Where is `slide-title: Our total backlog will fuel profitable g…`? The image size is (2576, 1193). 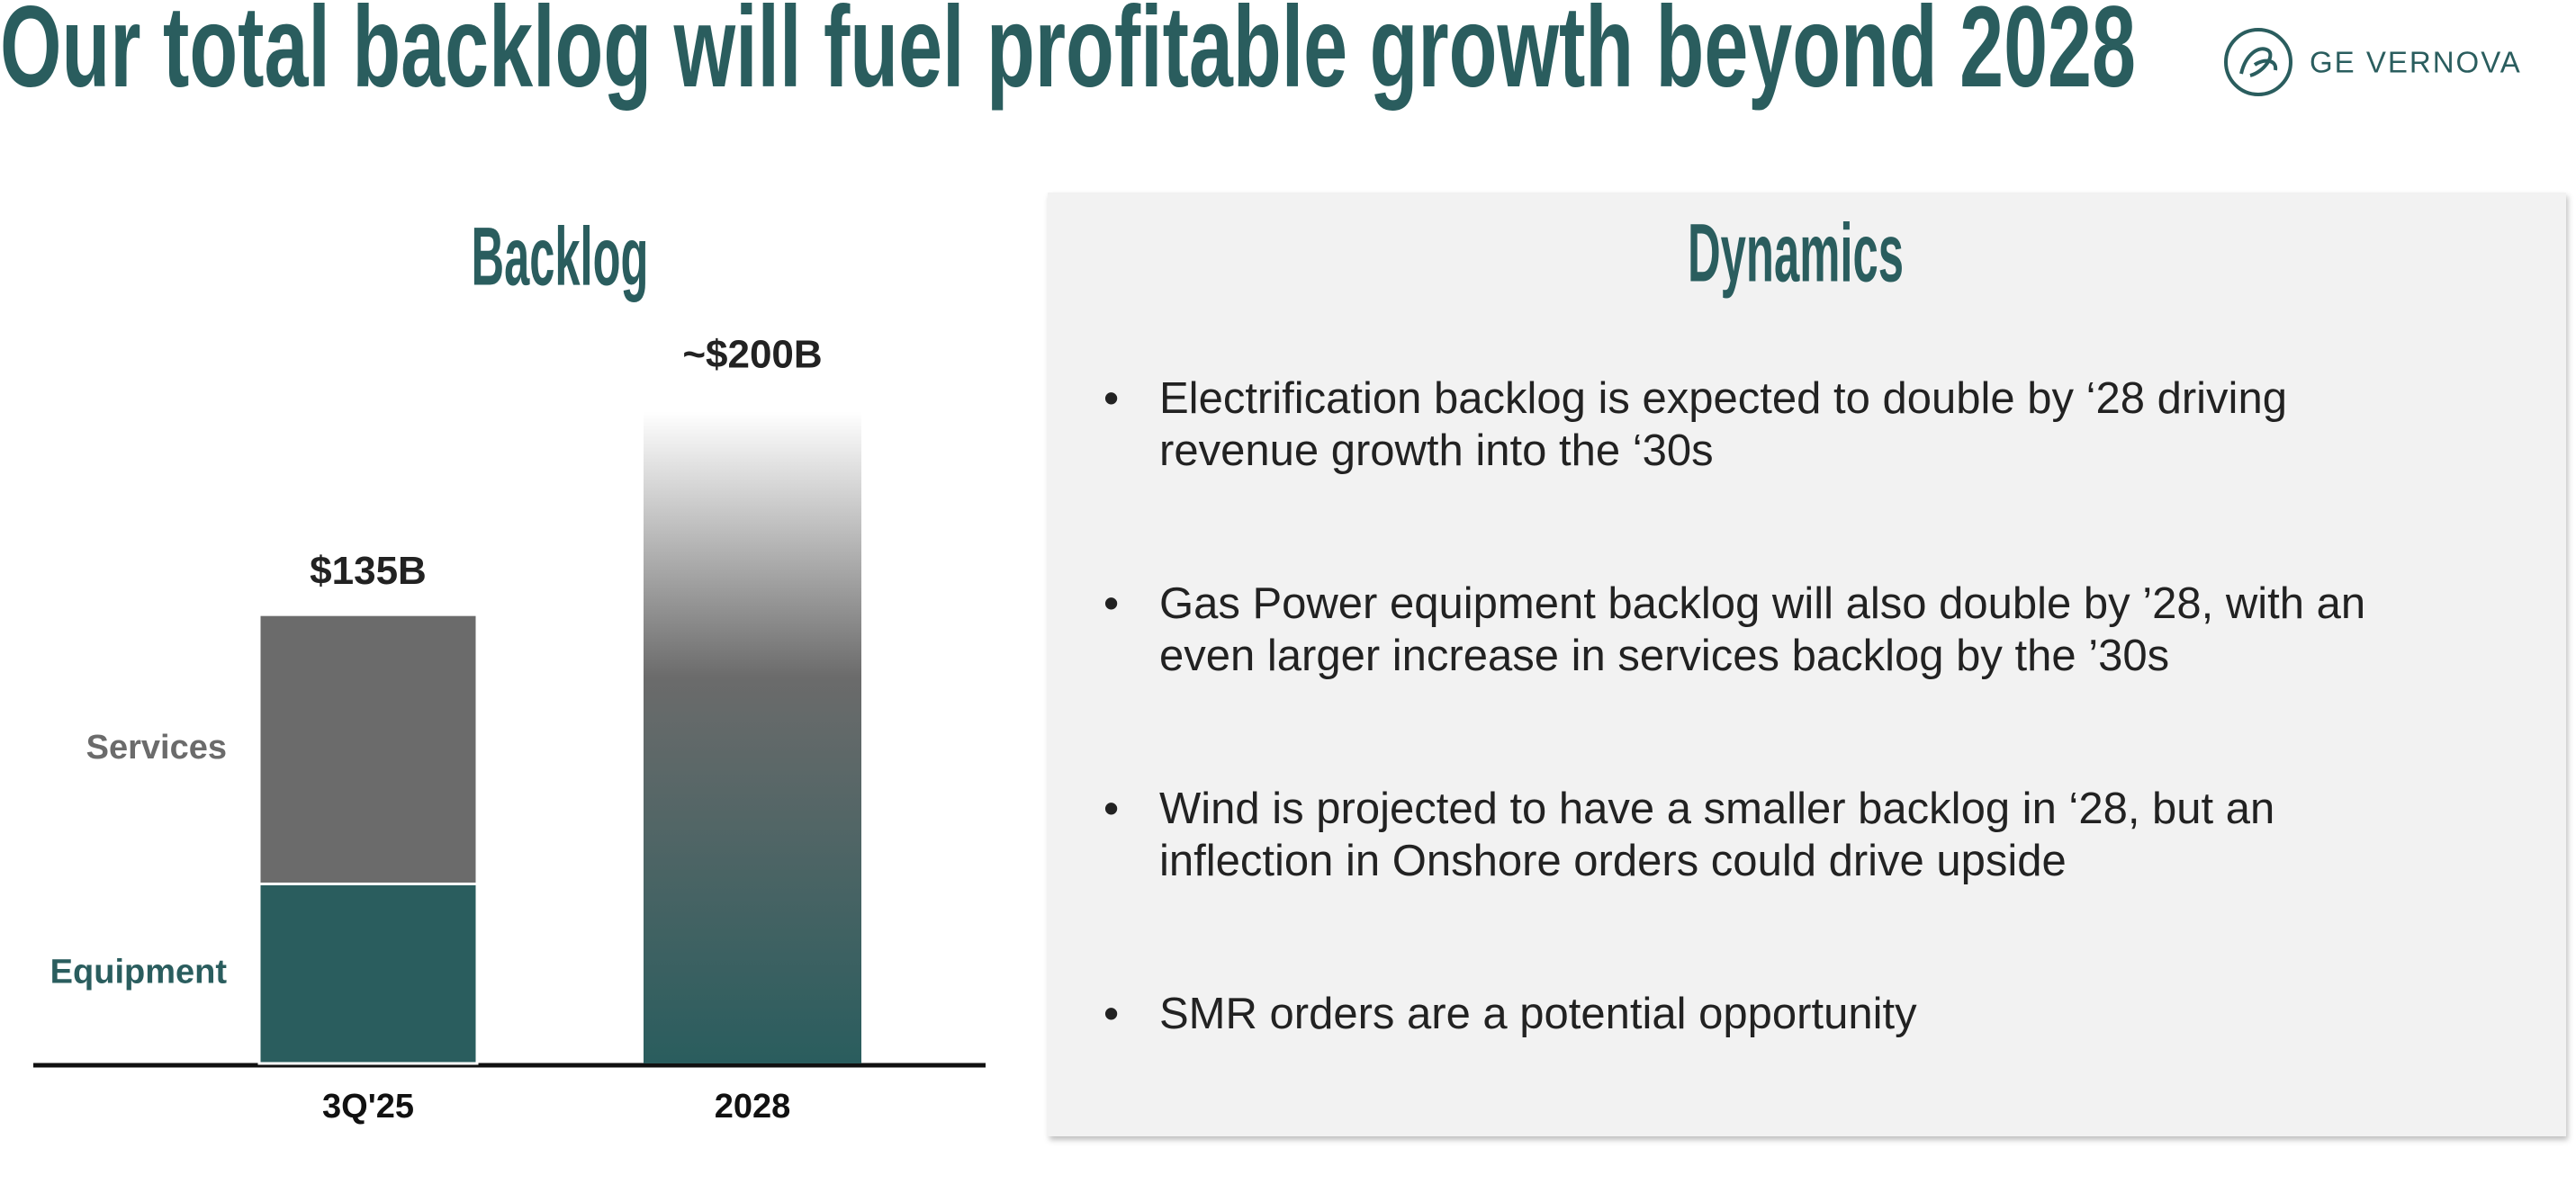 slide-title: Our total backlog will fuel profitable g… is located at coordinates (1068, 56).